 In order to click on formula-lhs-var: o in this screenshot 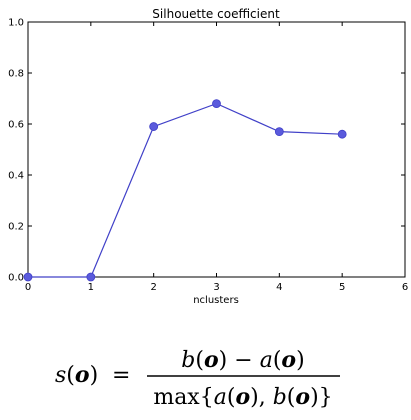, I will do `click(82, 375)`.